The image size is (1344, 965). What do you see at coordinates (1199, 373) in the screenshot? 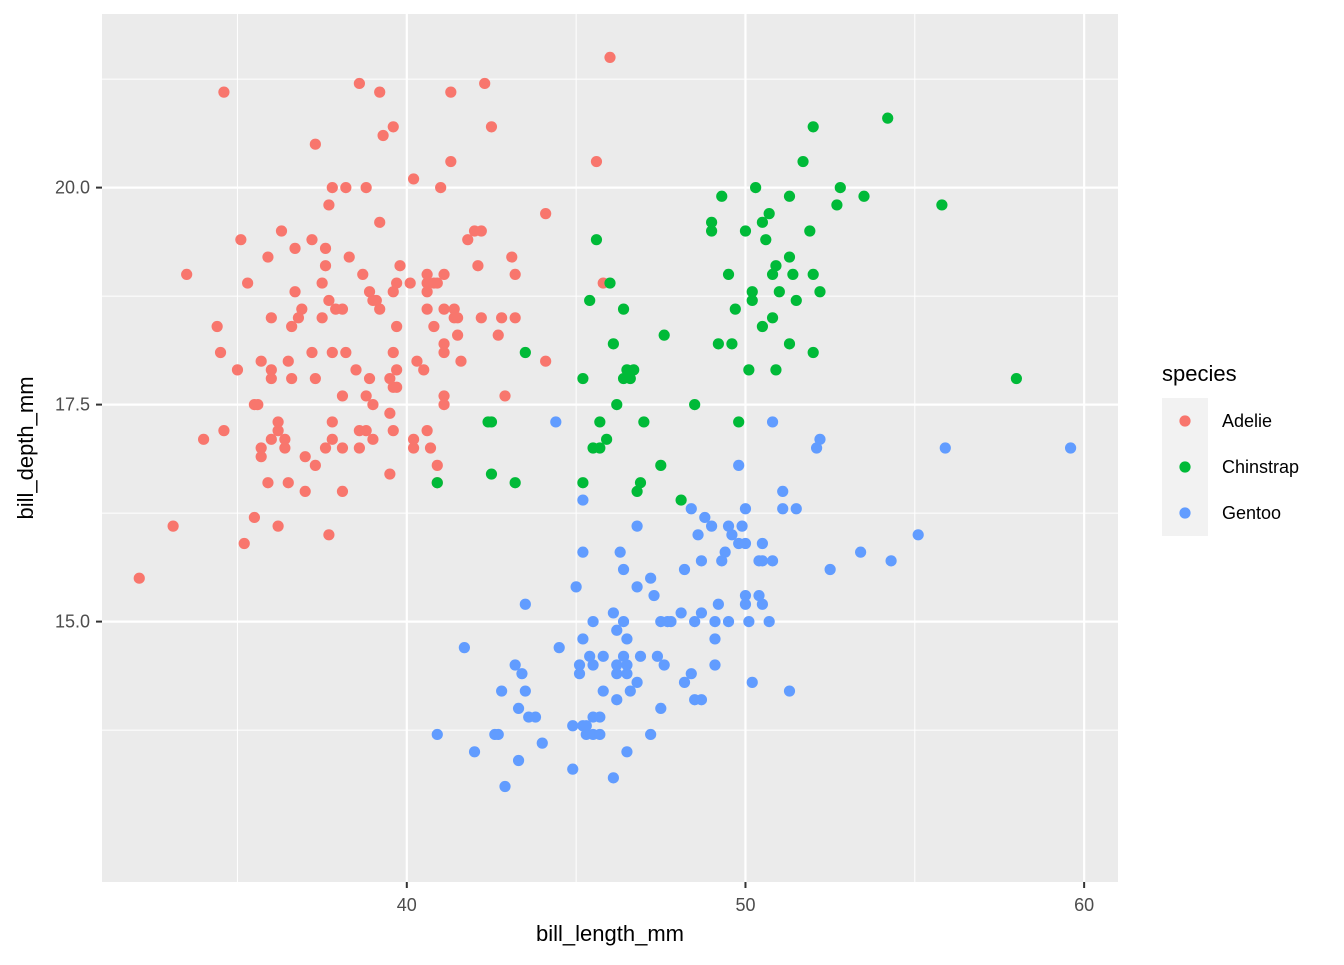
I see `legend-title: species` at bounding box center [1199, 373].